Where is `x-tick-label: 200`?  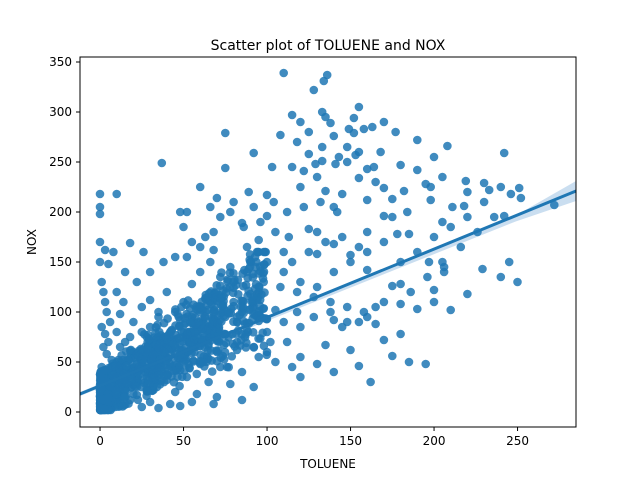
x-tick-label: 200 is located at coordinates (434, 441).